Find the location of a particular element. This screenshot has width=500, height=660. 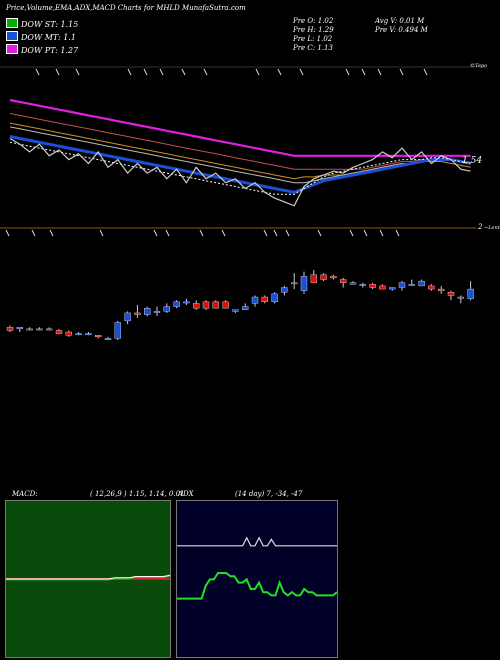

legend-dow-mt: DOW MT: 1.1 is located at coordinates (41, 36).